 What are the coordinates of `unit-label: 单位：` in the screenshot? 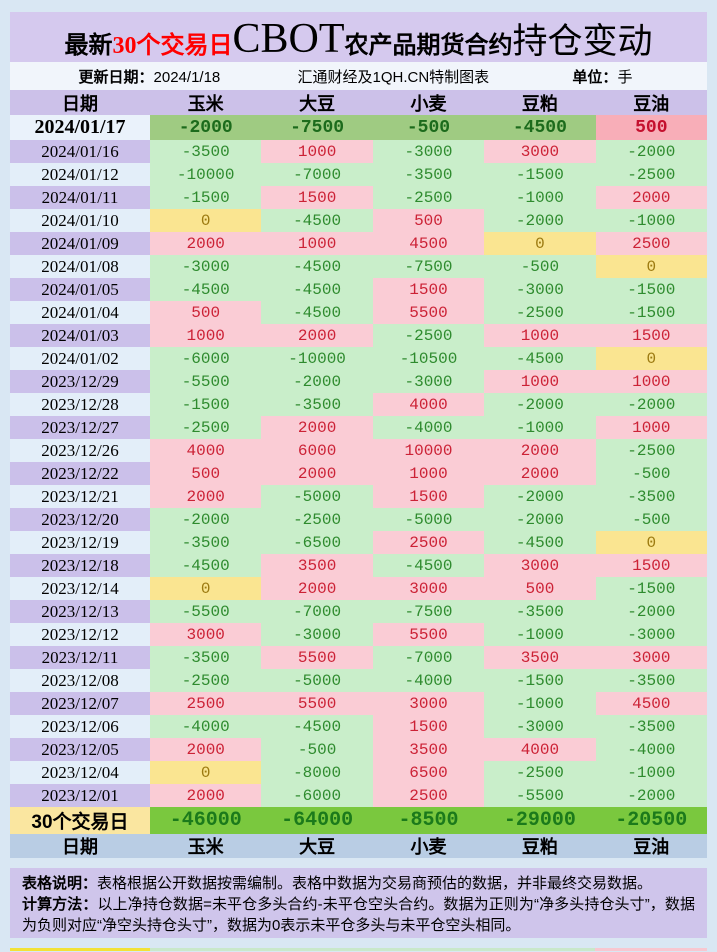 It's located at (595, 77).